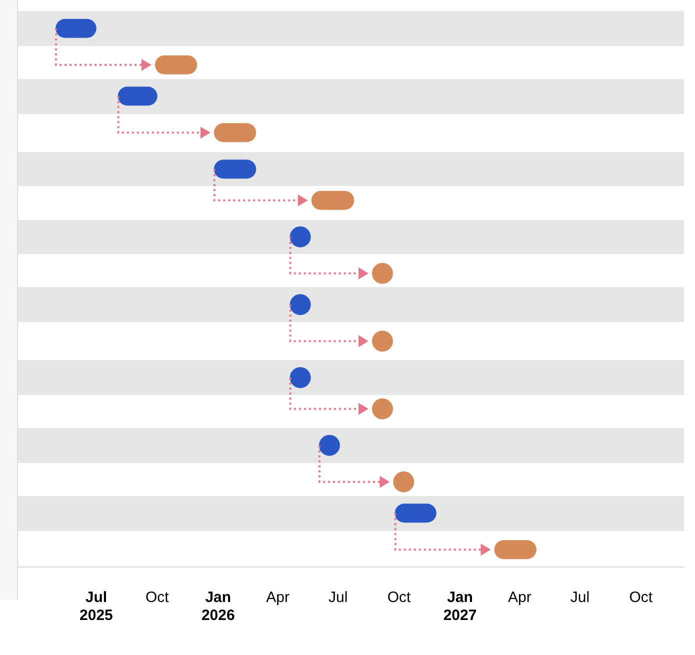 This screenshot has height=655, width=695. What do you see at coordinates (96, 606) in the screenshot?
I see `x-tick-label: Jul 2025` at bounding box center [96, 606].